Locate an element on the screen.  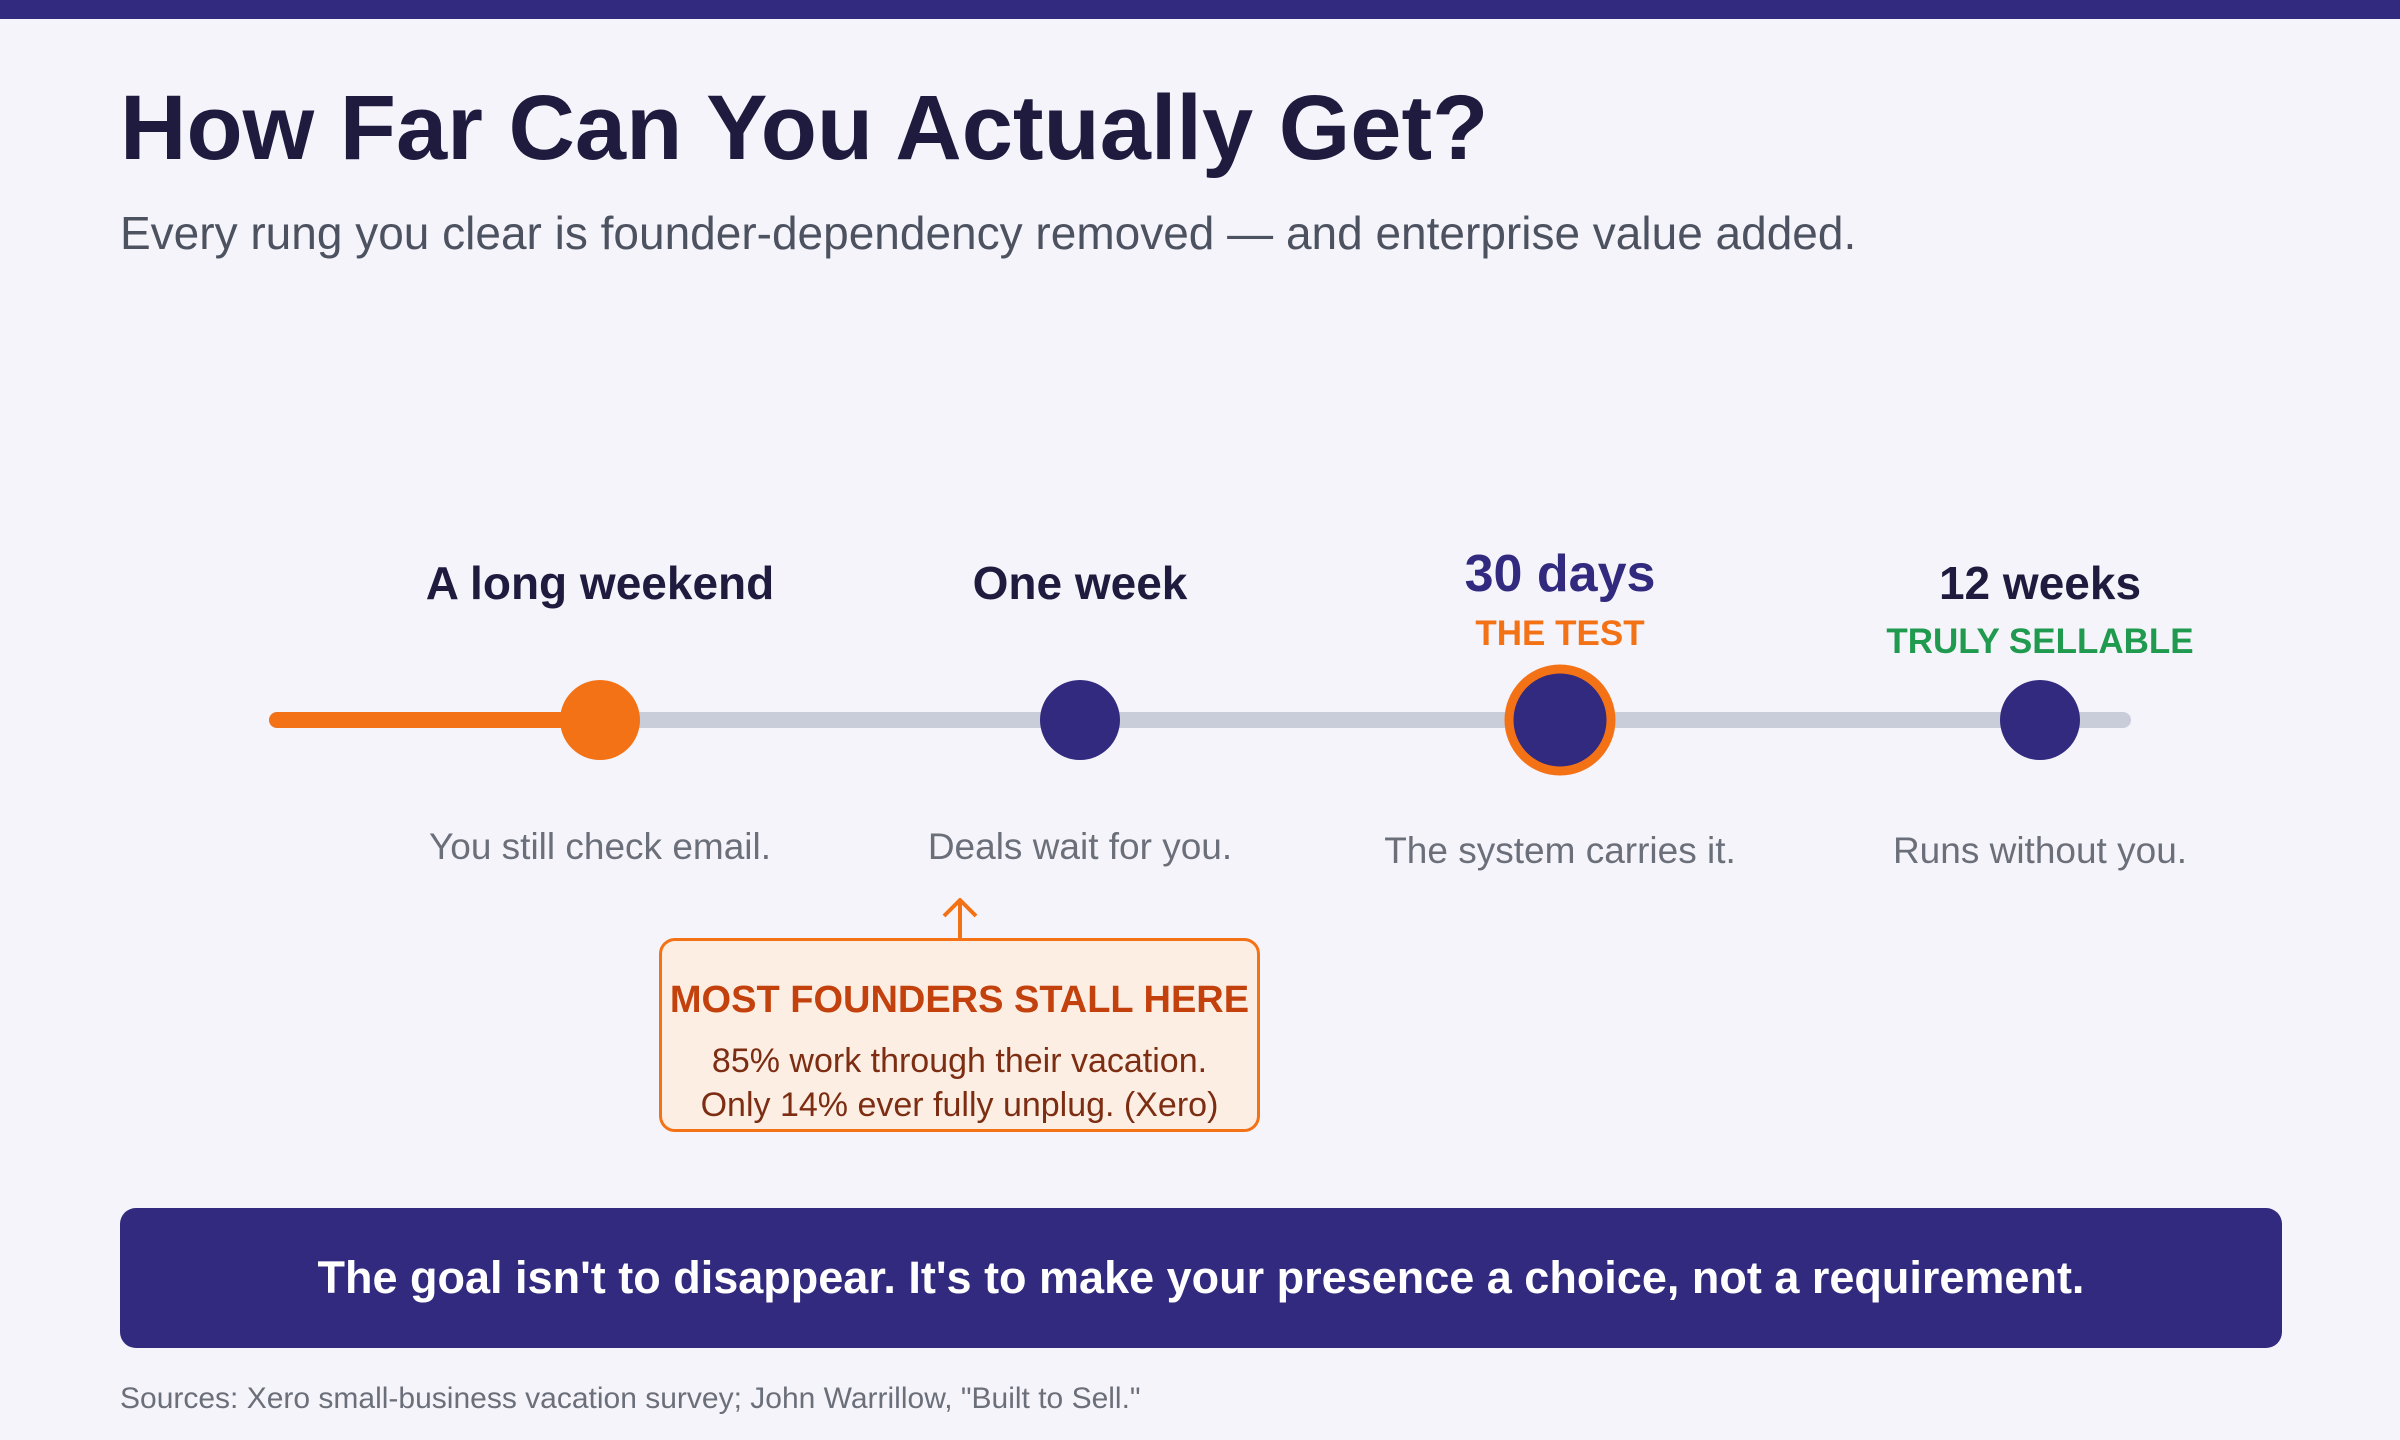
top-accent-bar is located at coordinates (1200, 9).